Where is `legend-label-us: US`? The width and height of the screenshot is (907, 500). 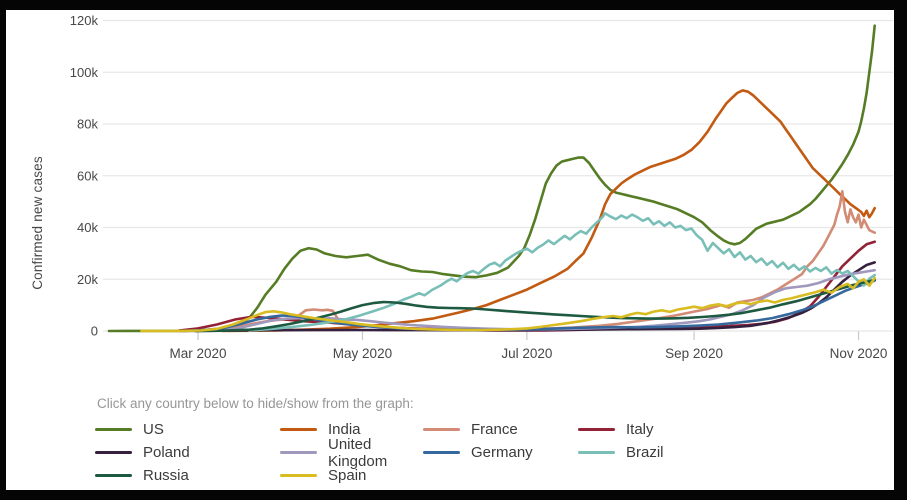 legend-label-us: US is located at coordinates (153, 429).